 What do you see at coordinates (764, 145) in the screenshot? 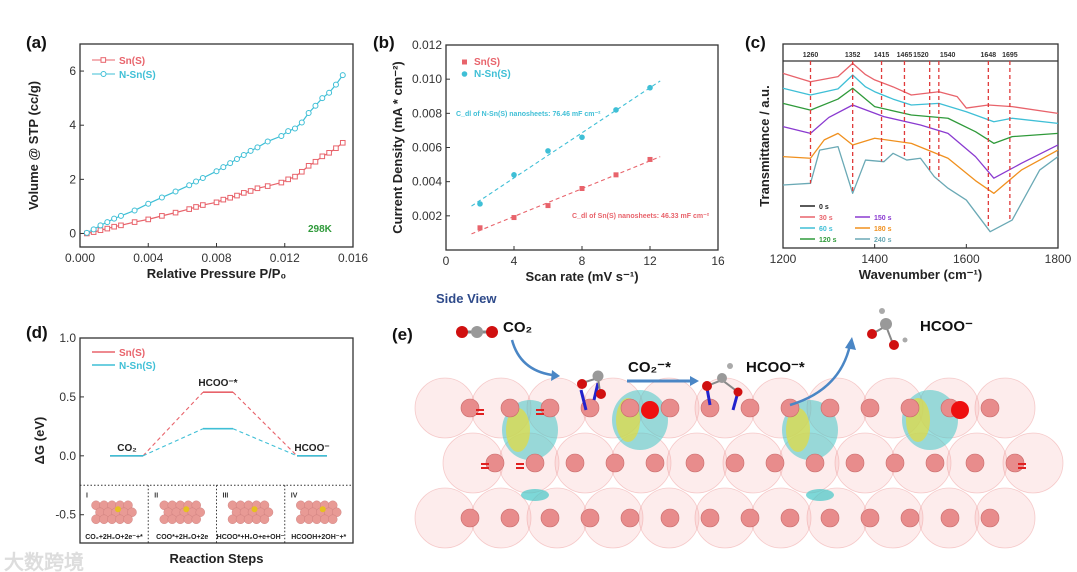
I see `y-axis-label: Transmittance / a.u.` at bounding box center [764, 145].